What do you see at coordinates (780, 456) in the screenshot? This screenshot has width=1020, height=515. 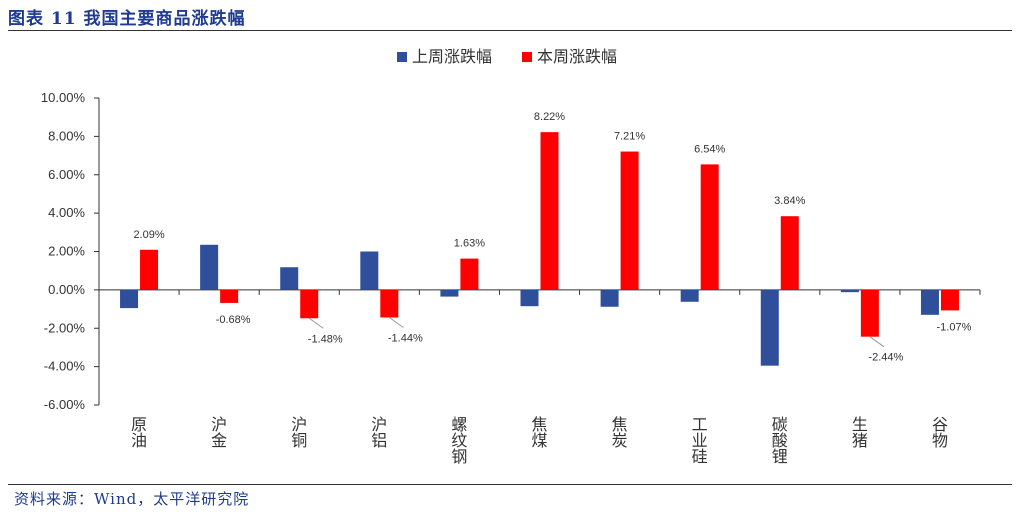 I see `category-label: 锂` at bounding box center [780, 456].